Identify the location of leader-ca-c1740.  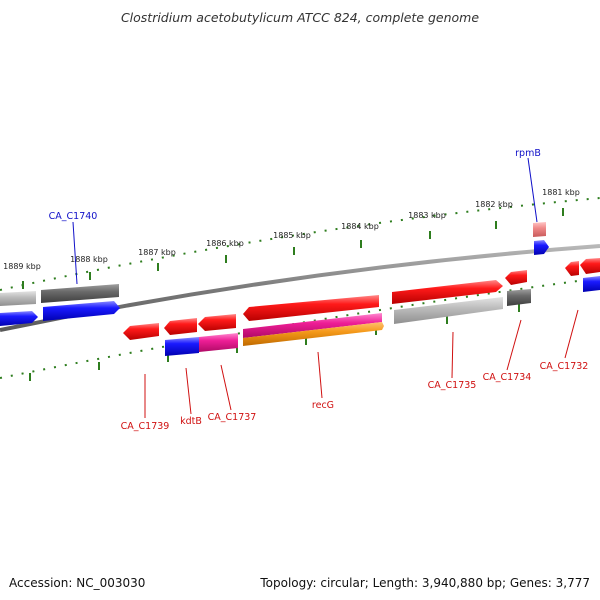
(75, 253).